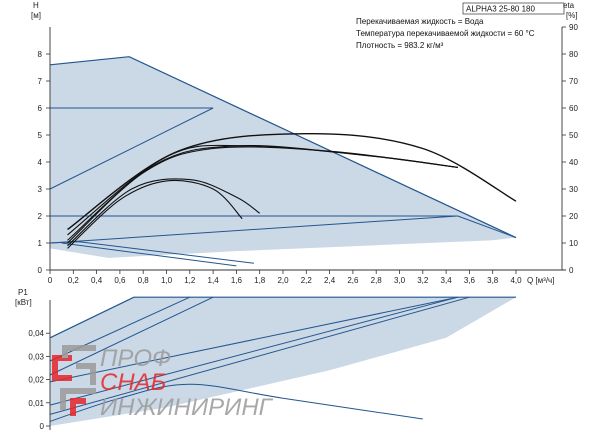 This screenshot has height=434, width=600. I want to click on q-tick-label: 4,0, so click(516, 280).